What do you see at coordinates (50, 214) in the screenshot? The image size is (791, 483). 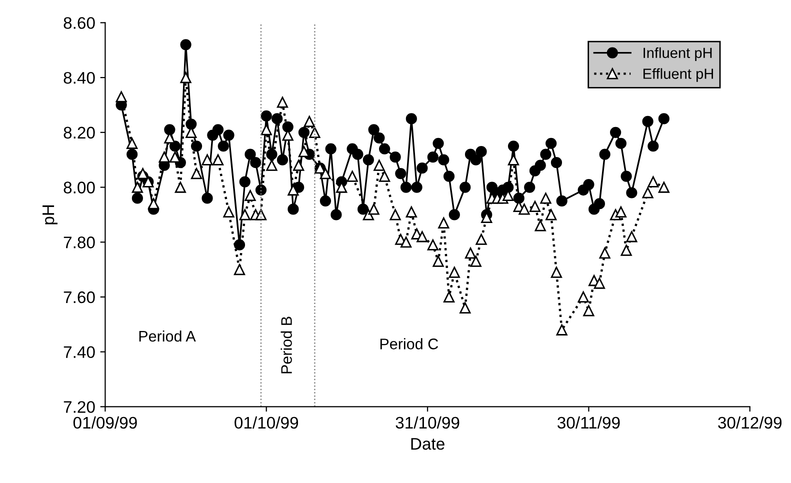 I see `y-axis-title: pH` at bounding box center [50, 214].